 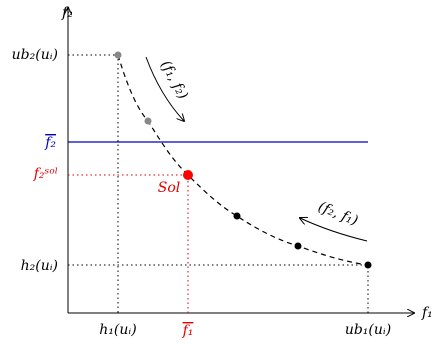 I want to click on y-label: ub₂(uᵢ), so click(x=35, y=55).